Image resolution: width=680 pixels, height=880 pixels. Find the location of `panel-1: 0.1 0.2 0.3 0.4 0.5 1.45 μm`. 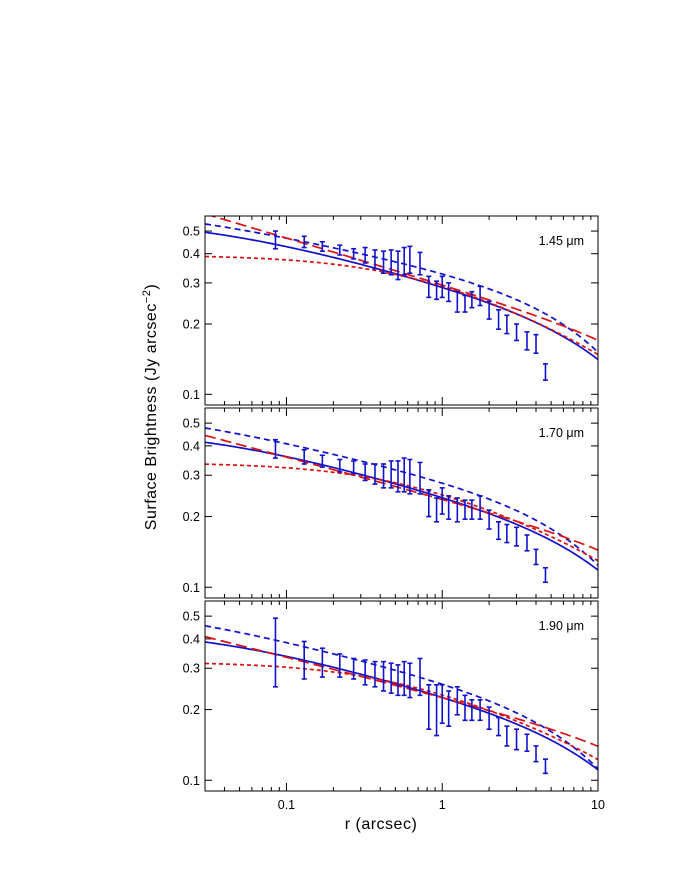

panel-1: 0.1 0.2 0.3 0.4 0.5 1.45 μm is located at coordinates (391, 310).